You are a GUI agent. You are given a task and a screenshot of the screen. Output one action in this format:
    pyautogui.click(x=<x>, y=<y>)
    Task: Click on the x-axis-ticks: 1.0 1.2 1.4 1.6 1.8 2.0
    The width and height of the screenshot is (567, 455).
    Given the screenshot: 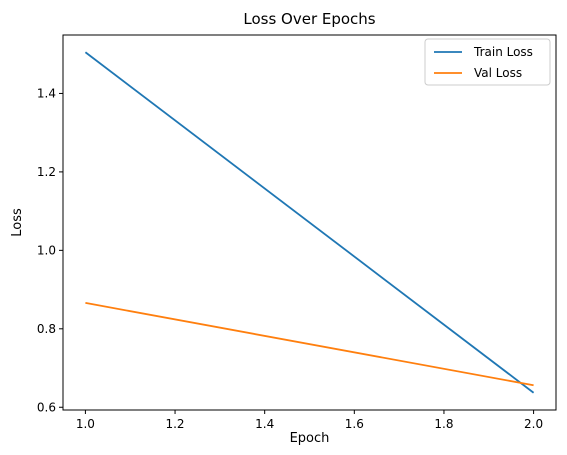 What is the action you would take?
    pyautogui.click(x=309, y=420)
    